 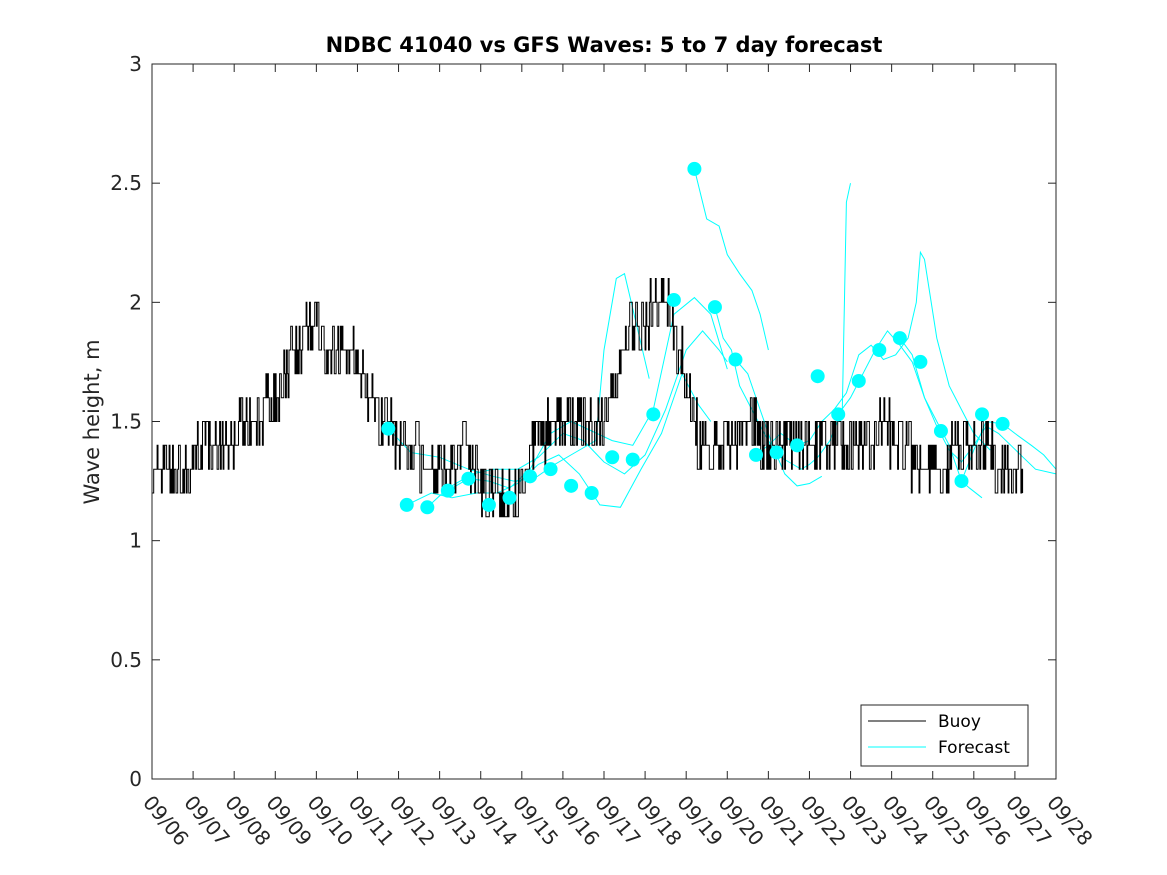 What do you see at coordinates (959, 722) in the screenshot?
I see `legend-label-buoy: Buoy` at bounding box center [959, 722].